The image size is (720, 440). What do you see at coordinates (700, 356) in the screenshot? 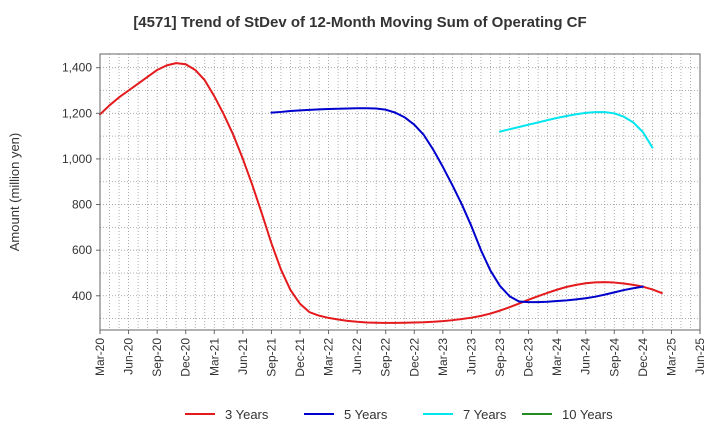
I see `x-tick-label: Jun-25` at bounding box center [700, 356].